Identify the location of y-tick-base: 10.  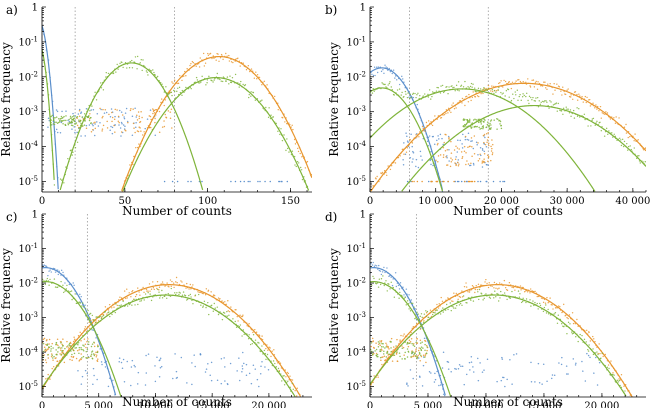
(24, 387).